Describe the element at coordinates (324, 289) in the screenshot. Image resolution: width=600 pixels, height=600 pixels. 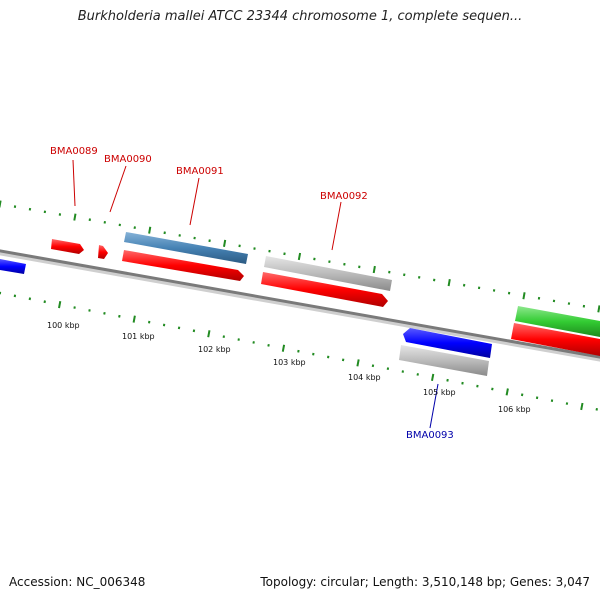
I see `gene-arrow-bma0092` at that location.